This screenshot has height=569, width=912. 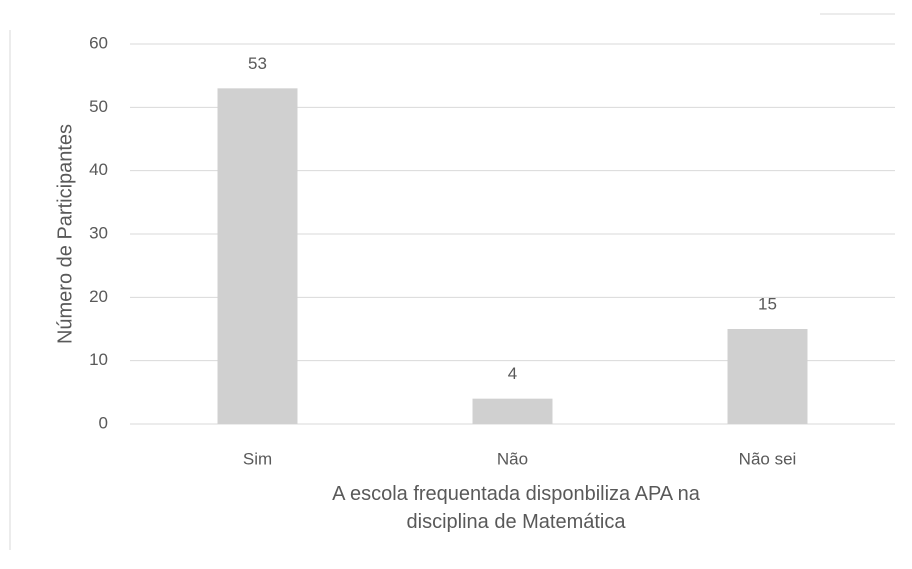 I want to click on y-tick-label: 50, so click(x=98, y=106).